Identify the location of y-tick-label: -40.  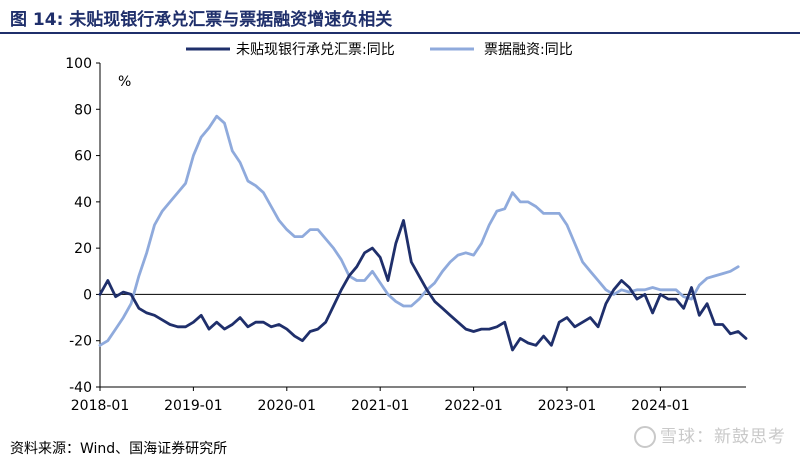
(80, 388).